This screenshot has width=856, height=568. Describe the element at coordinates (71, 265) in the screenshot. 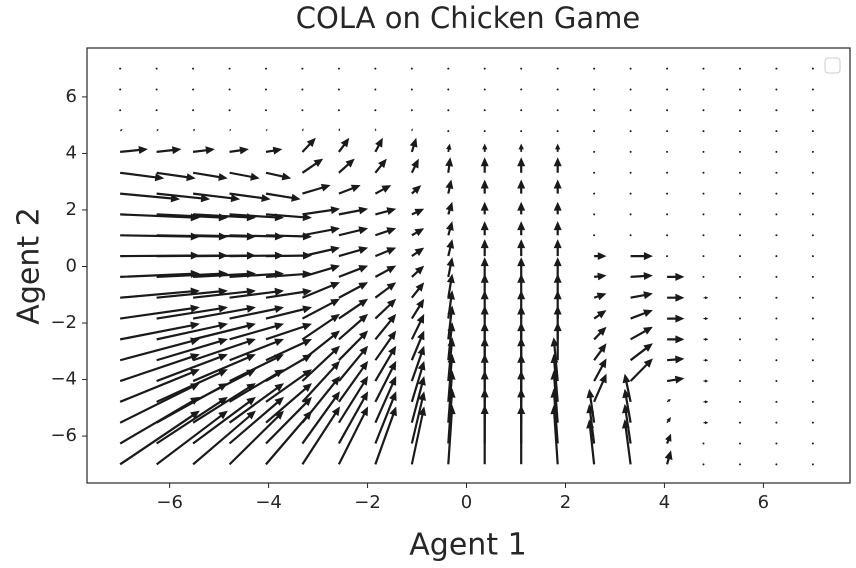

I see `y-tick-label: 0` at that location.